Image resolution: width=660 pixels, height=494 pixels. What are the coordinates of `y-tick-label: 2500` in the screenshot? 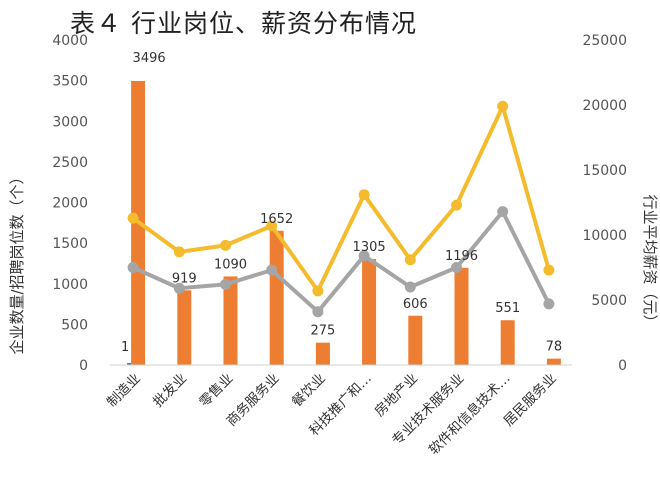 It's located at (70, 163).